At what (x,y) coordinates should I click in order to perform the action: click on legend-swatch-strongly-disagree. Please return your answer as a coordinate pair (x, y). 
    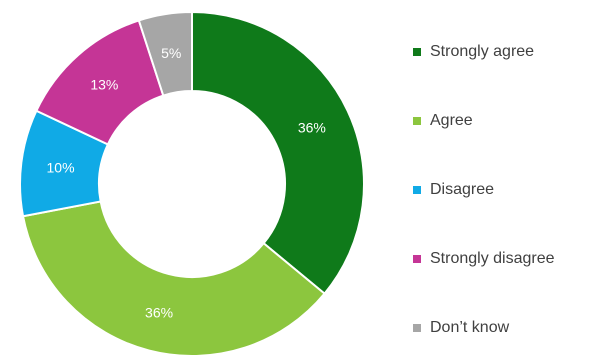
    Looking at the image, I should click on (417, 259).